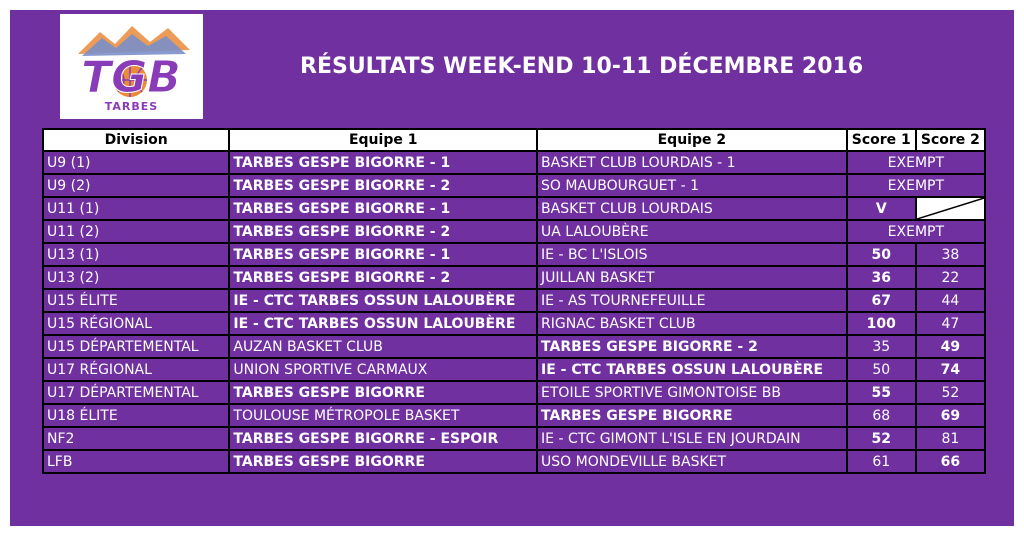 The width and height of the screenshot is (1024, 536). I want to click on division-cell: NF2, so click(136, 438).